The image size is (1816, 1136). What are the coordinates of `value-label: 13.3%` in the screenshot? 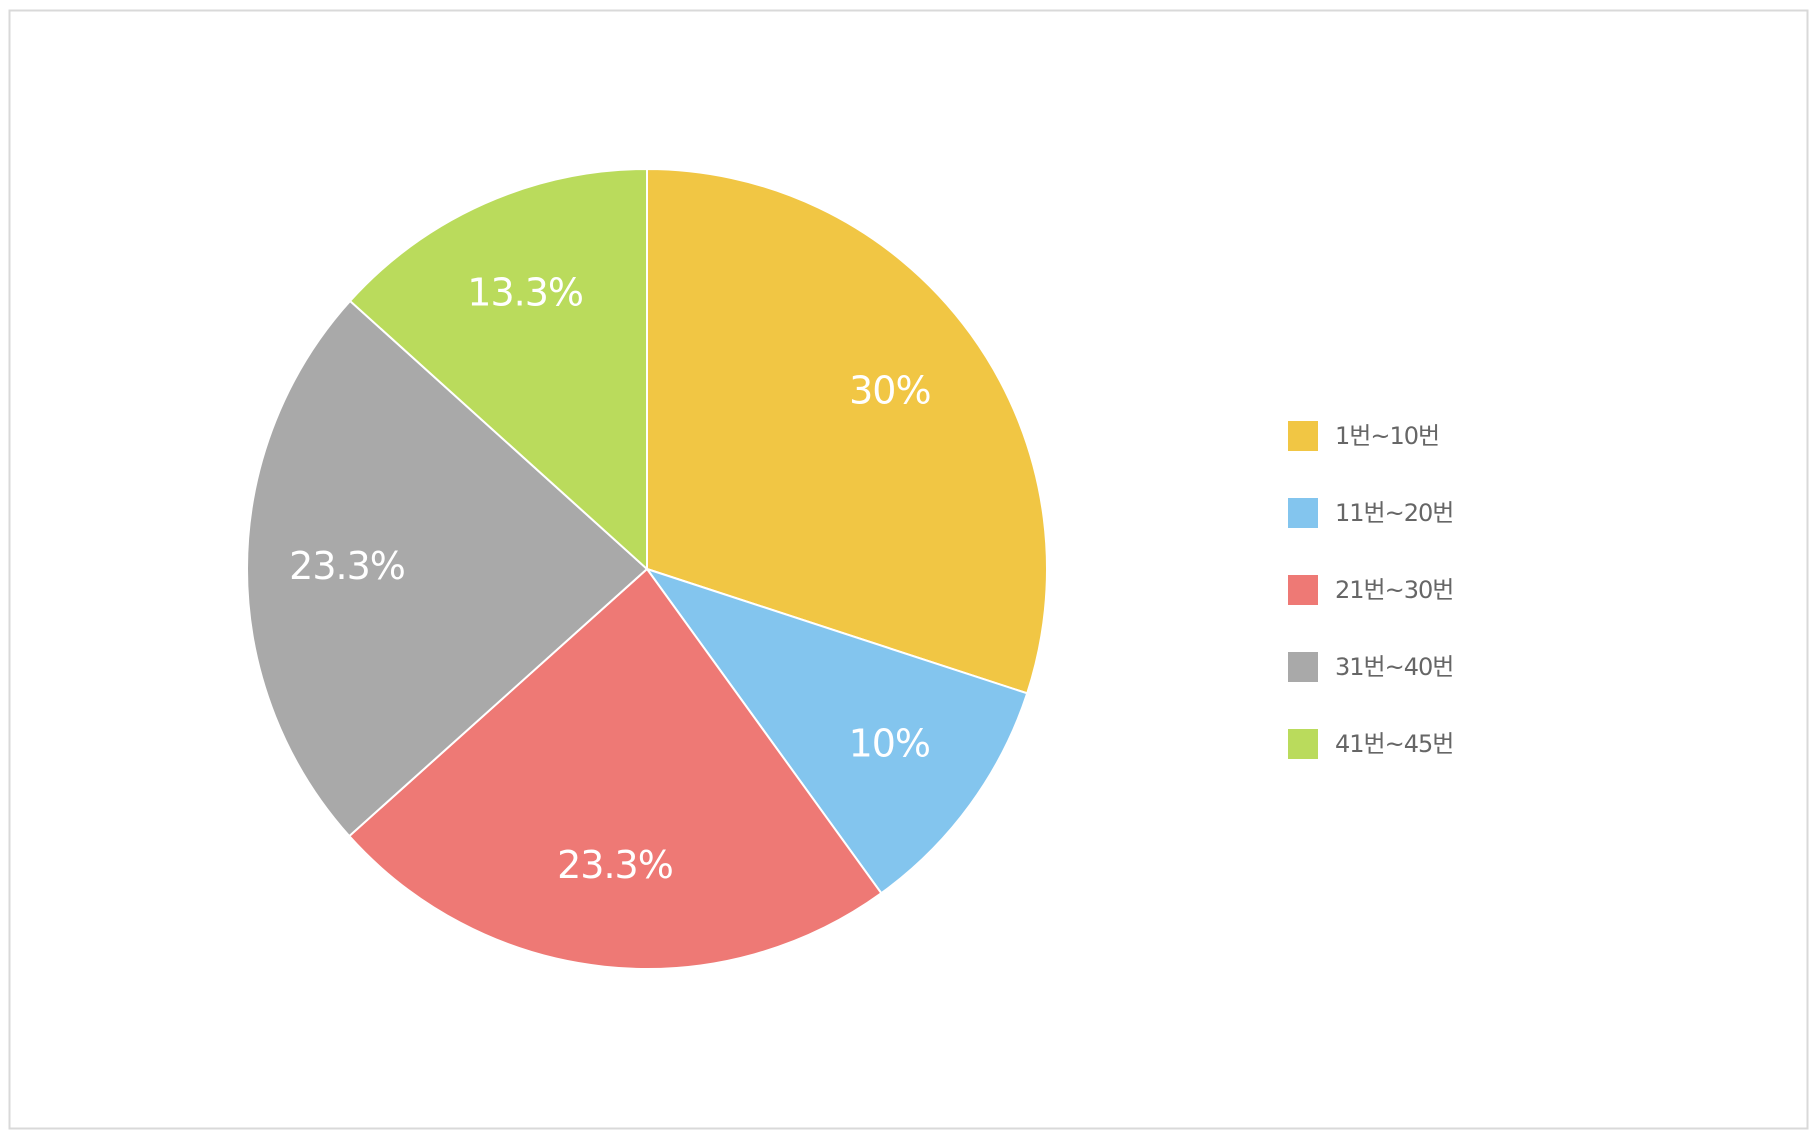 It's located at (525, 292).